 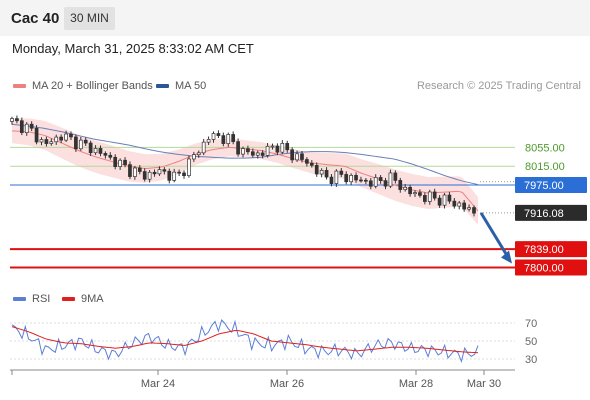 What do you see at coordinates (494, 234) in the screenshot?
I see `forecast-arrow-shaft` at bounding box center [494, 234].